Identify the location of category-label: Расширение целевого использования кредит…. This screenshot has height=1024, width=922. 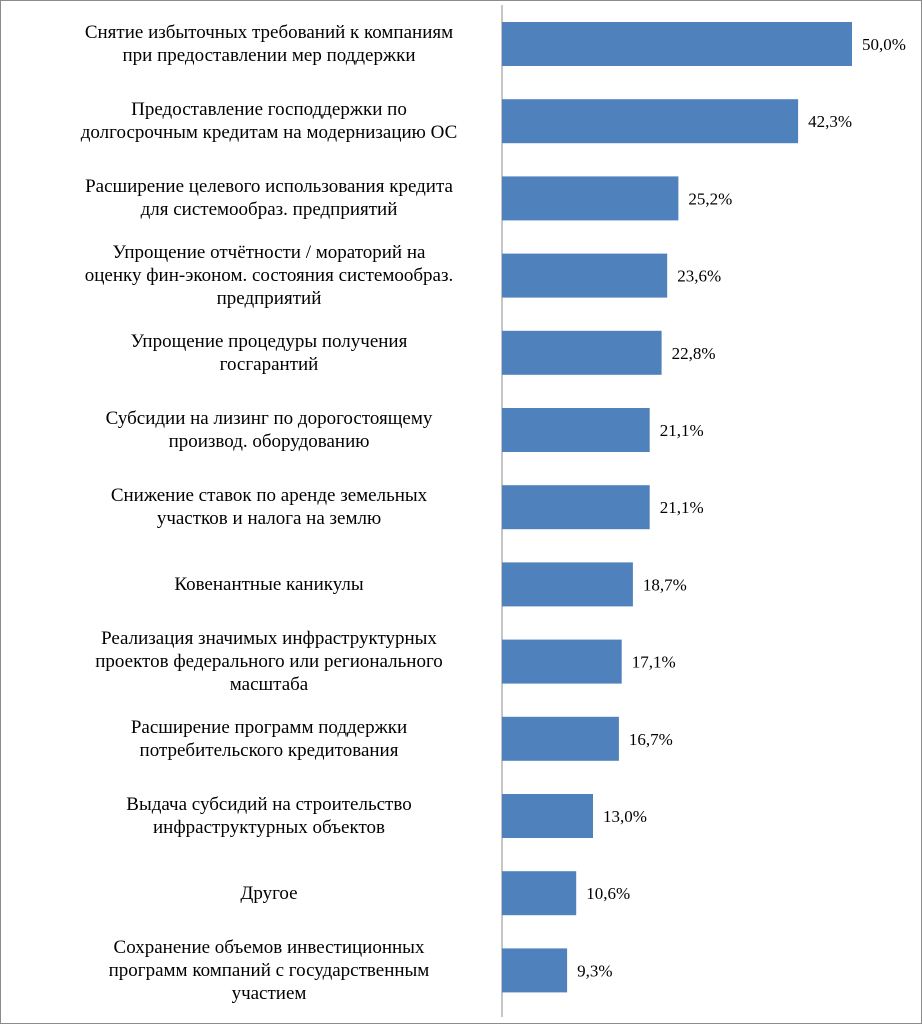
(269, 198).